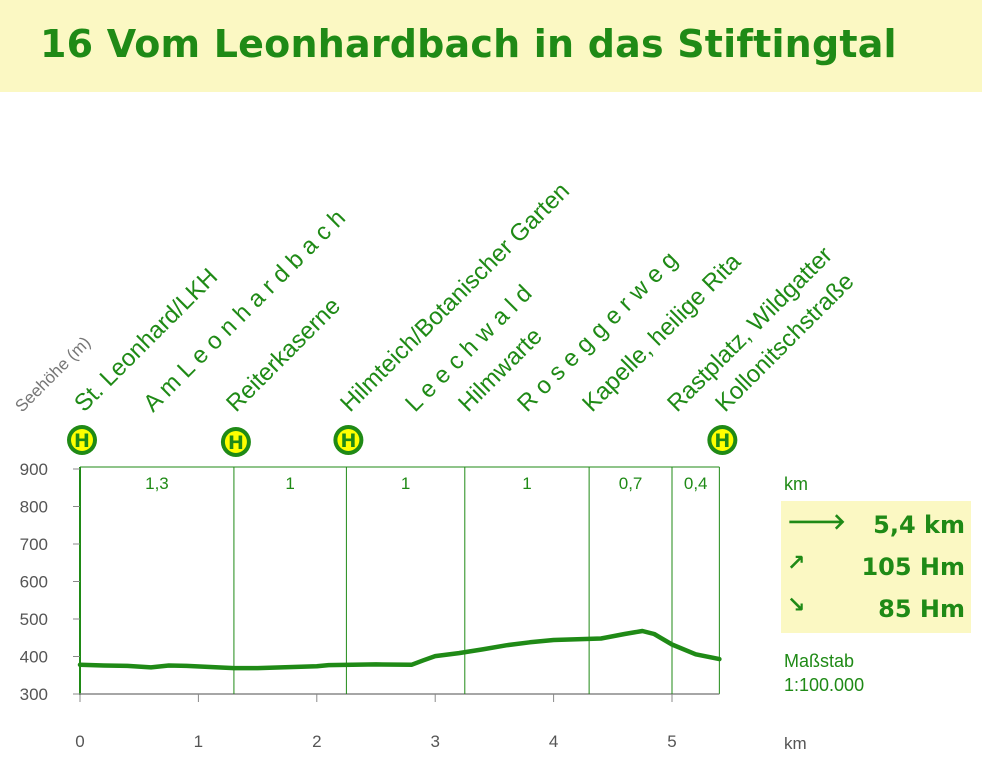  Describe the element at coordinates (921, 609) in the screenshot. I see `stat-descent-value: 85 Hm` at that location.